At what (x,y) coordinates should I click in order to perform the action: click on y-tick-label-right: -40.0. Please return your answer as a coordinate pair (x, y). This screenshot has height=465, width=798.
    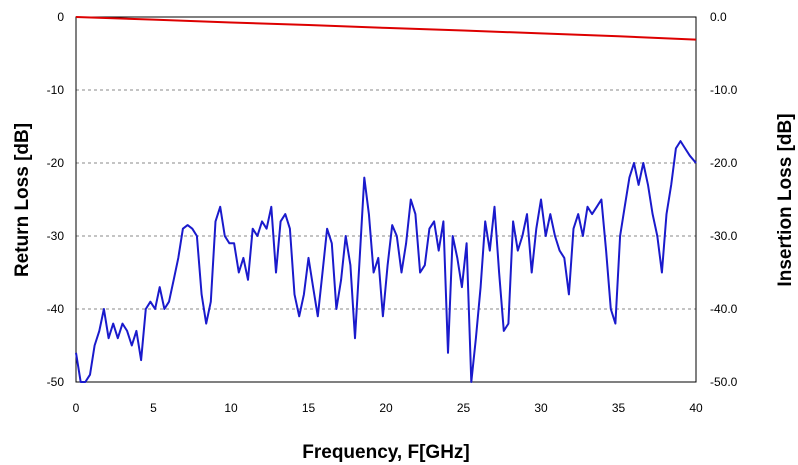
    Looking at the image, I should click on (724, 309).